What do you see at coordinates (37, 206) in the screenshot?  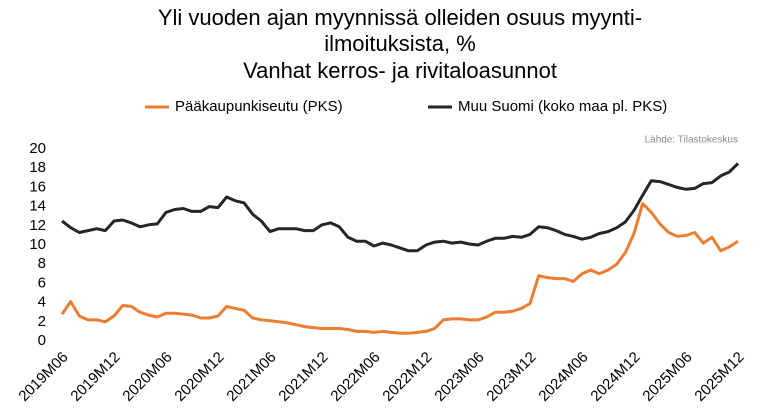 I see `y-tick-label: 14` at bounding box center [37, 206].